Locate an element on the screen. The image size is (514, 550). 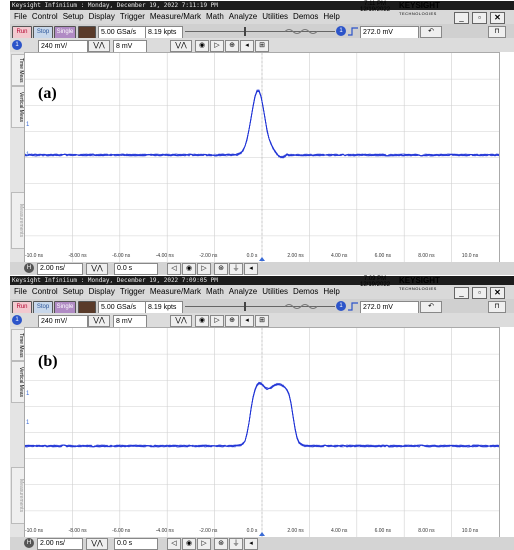
x-tick-label: 10.0 ns is located at coordinates (470, 256).